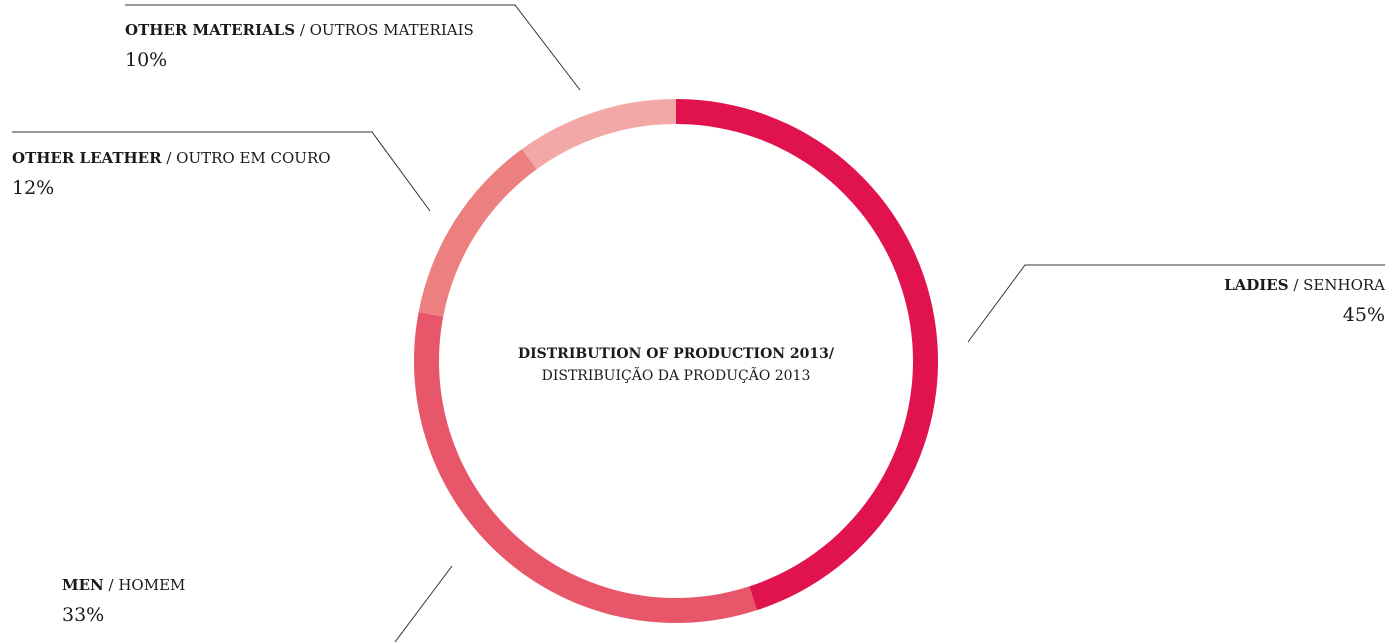 This screenshot has width=1387, height=642. What do you see at coordinates (1364, 315) in the screenshot?
I see `value-label: 45%` at bounding box center [1364, 315].